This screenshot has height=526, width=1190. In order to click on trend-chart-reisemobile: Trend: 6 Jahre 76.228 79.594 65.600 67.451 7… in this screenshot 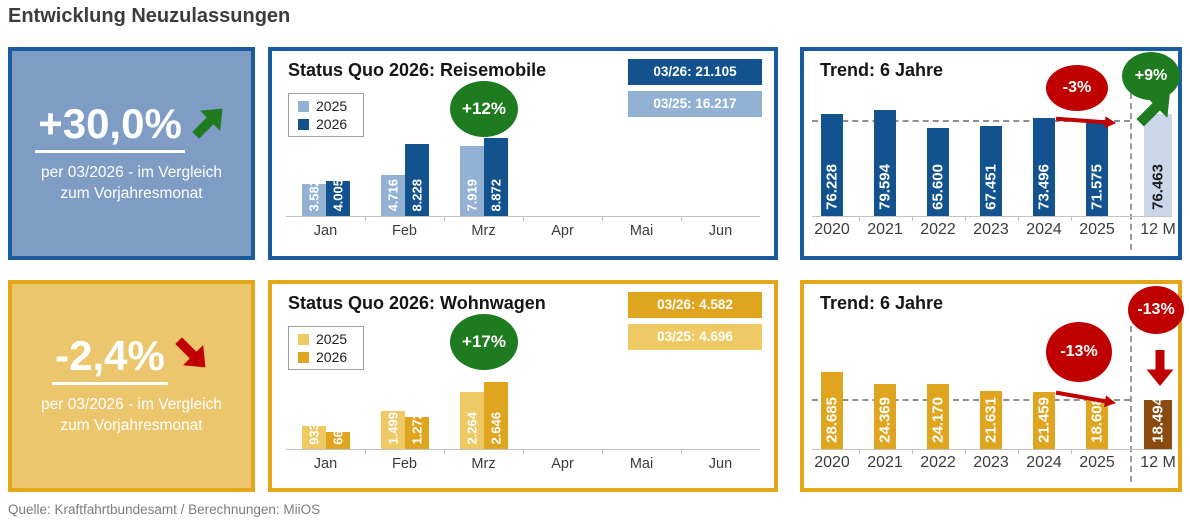, I will do `click(991, 153)`.